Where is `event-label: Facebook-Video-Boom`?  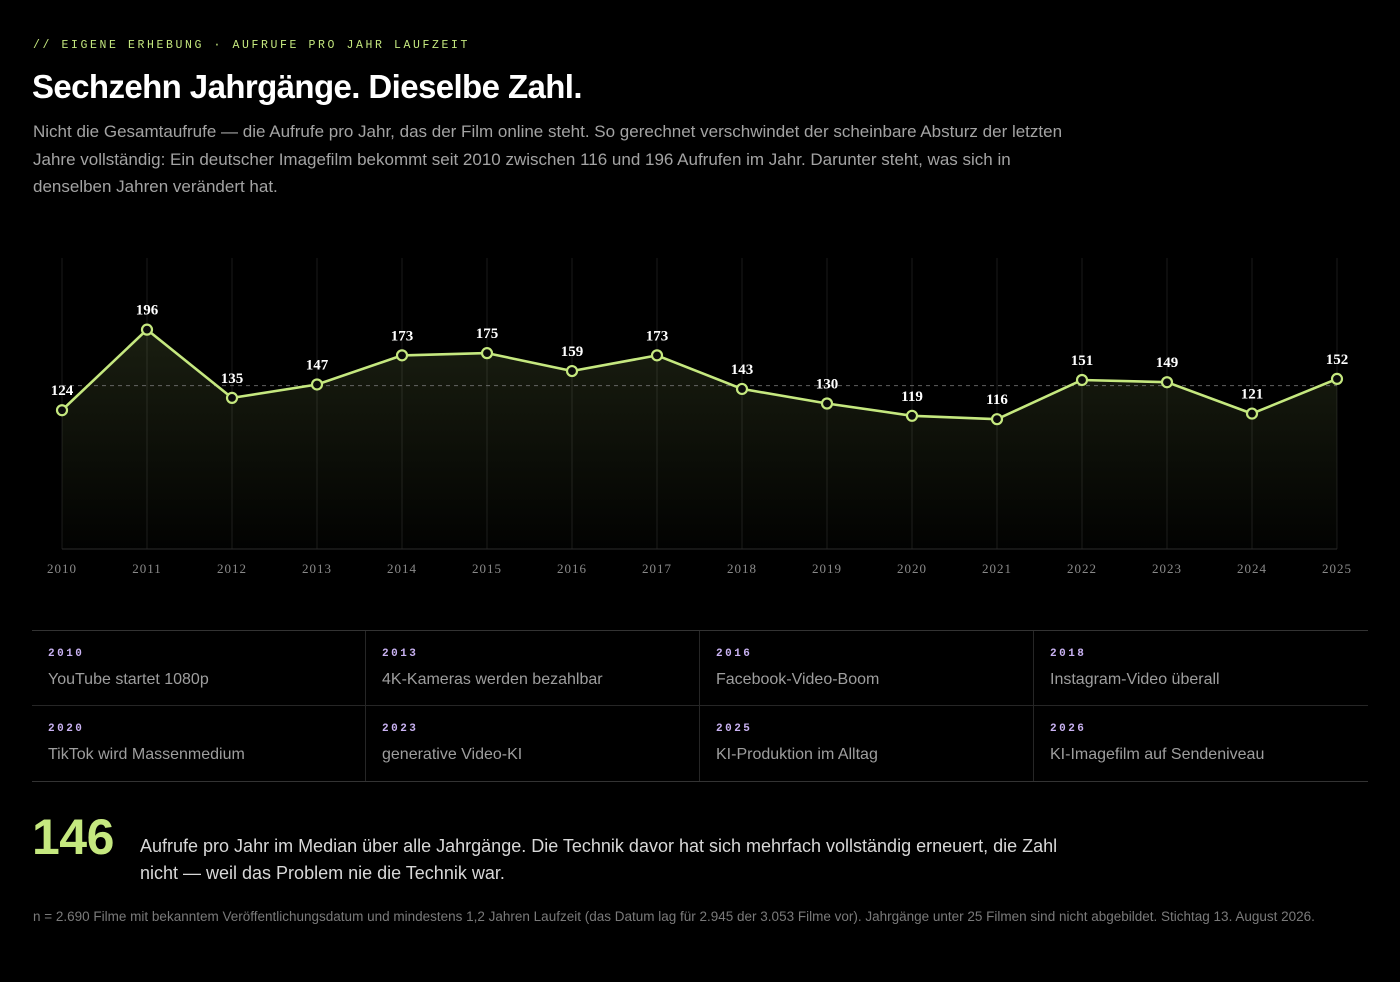 event-label: Facebook-Video-Boom is located at coordinates (798, 679).